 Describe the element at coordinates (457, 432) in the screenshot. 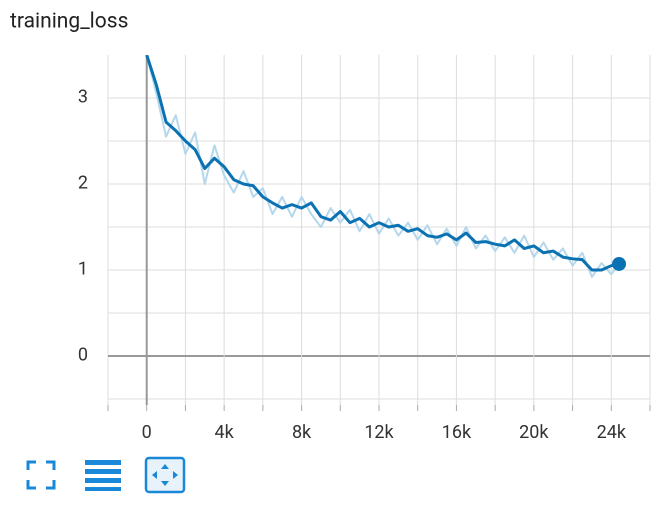

I see `x-tick-label: 16k` at that location.